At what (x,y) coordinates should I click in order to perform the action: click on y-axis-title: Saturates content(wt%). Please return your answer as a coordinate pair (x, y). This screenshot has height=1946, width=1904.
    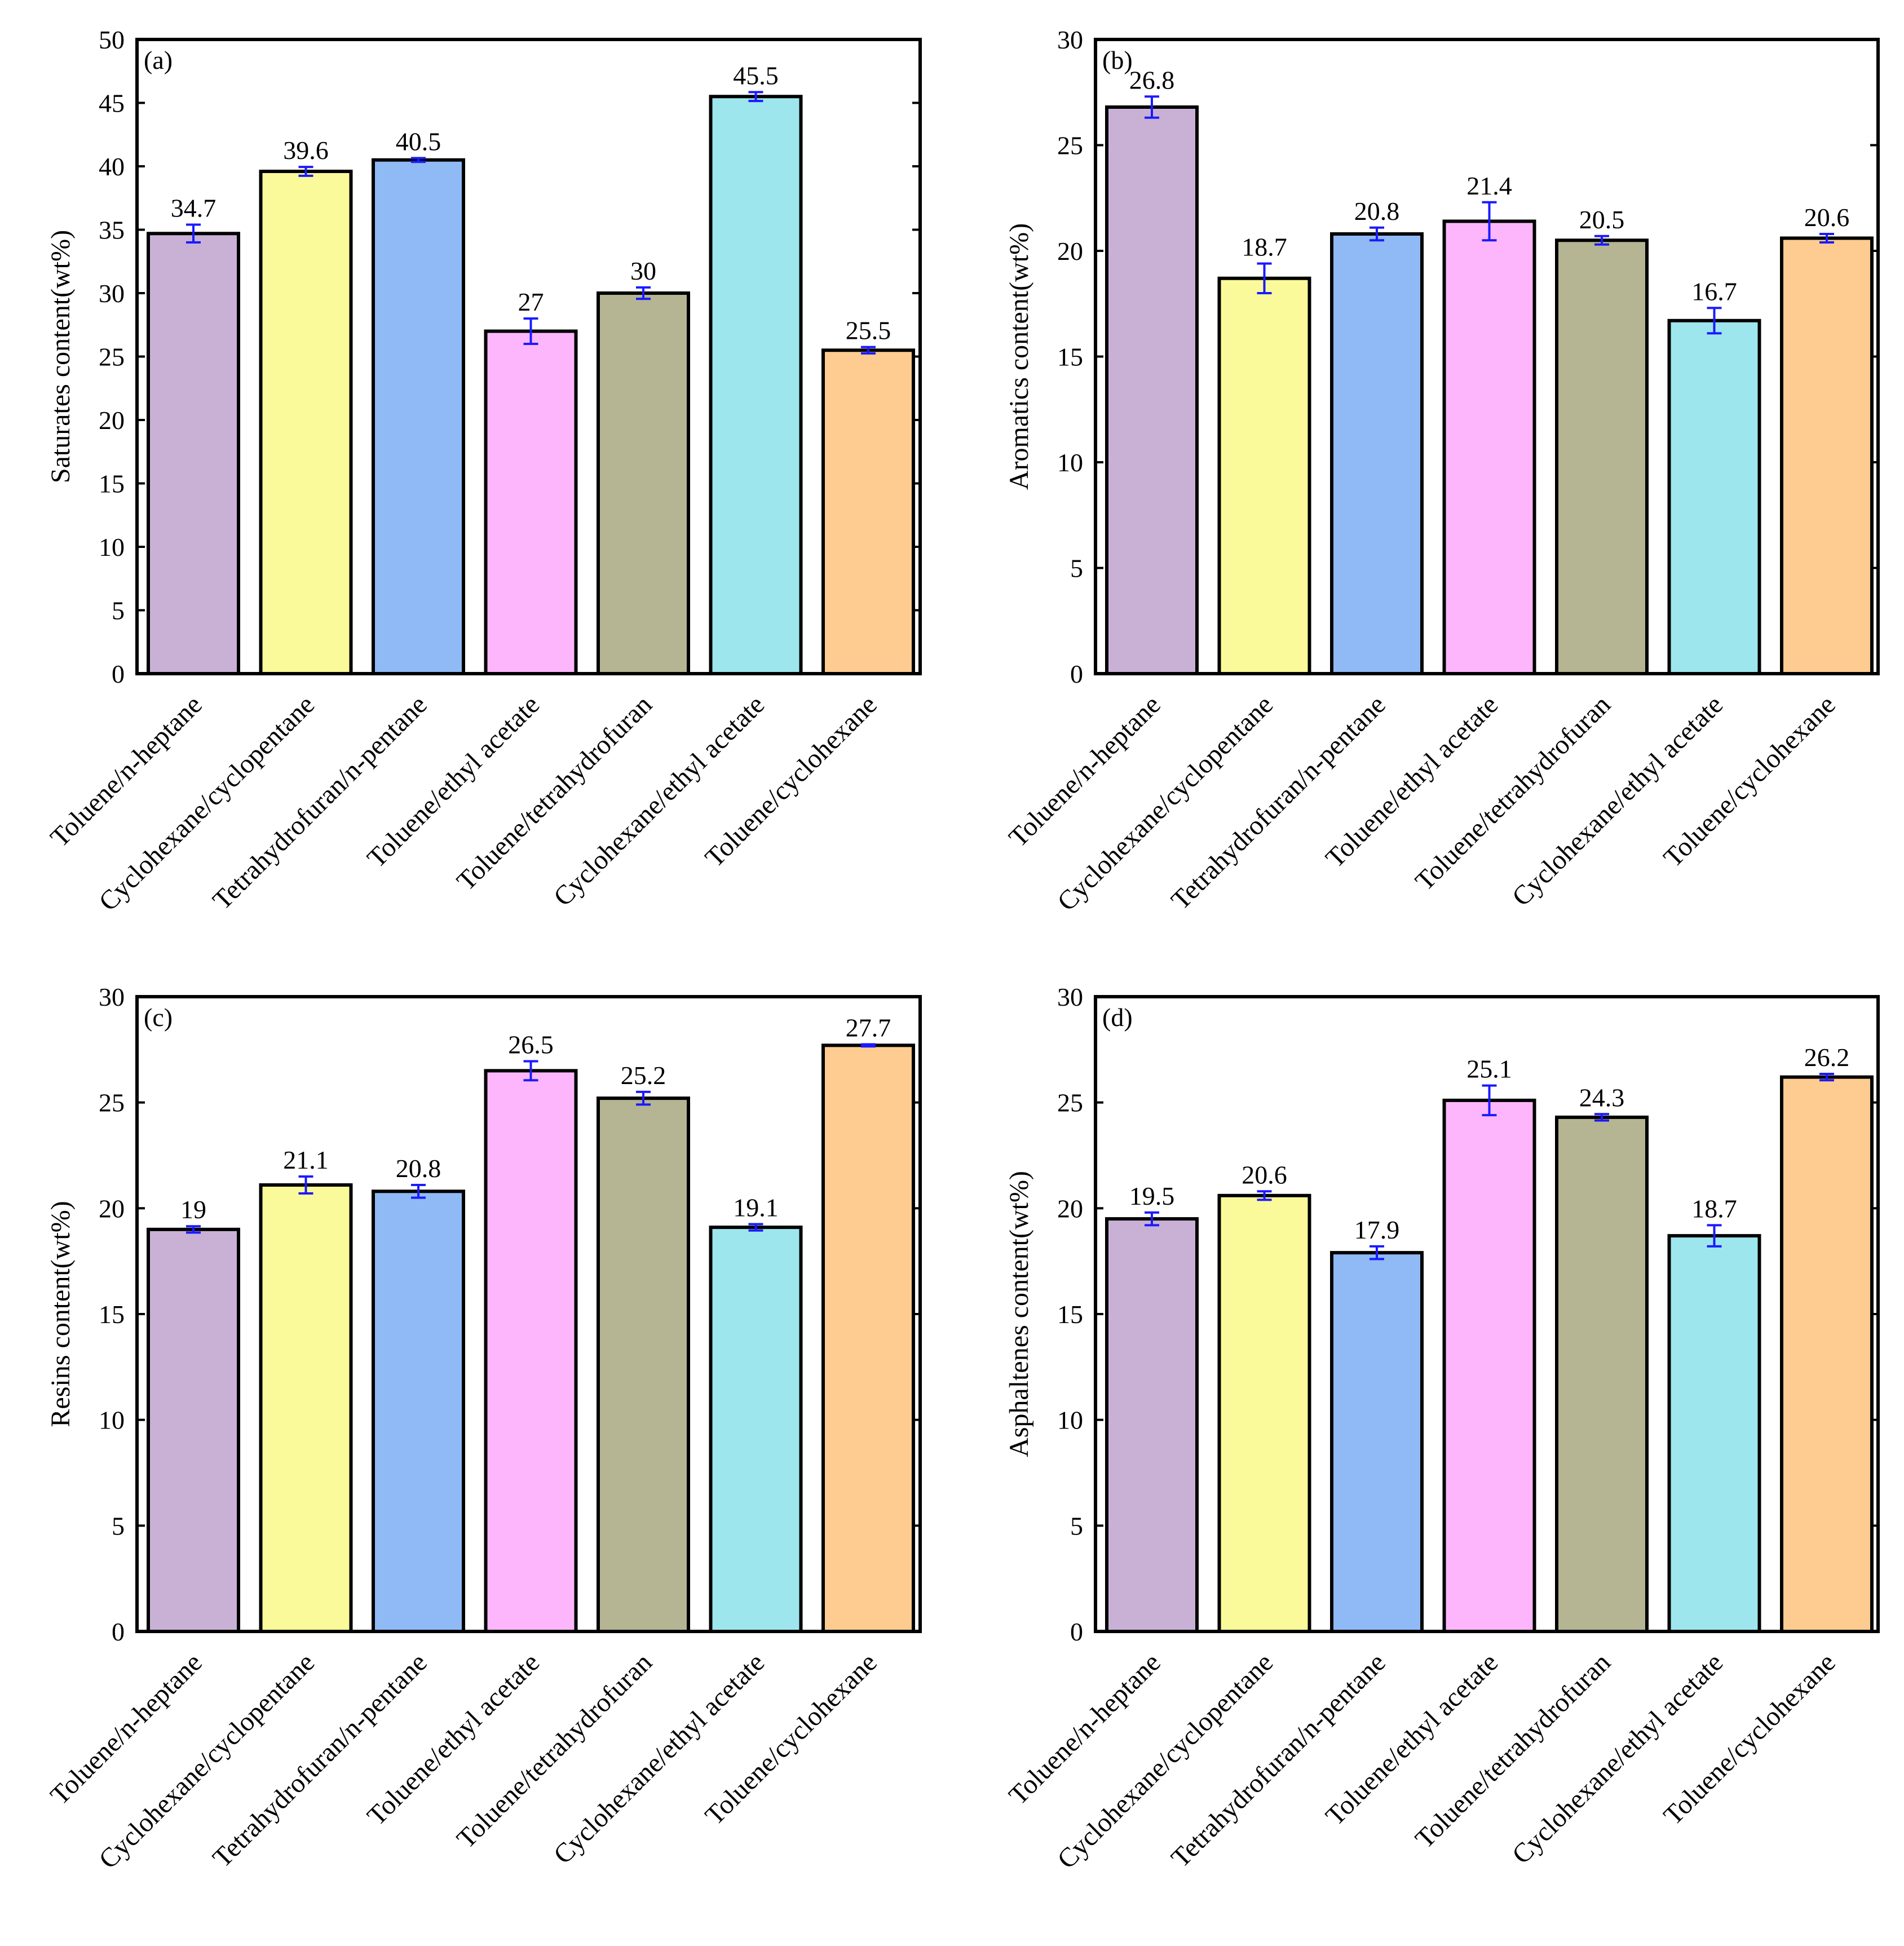
    Looking at the image, I should click on (61, 356).